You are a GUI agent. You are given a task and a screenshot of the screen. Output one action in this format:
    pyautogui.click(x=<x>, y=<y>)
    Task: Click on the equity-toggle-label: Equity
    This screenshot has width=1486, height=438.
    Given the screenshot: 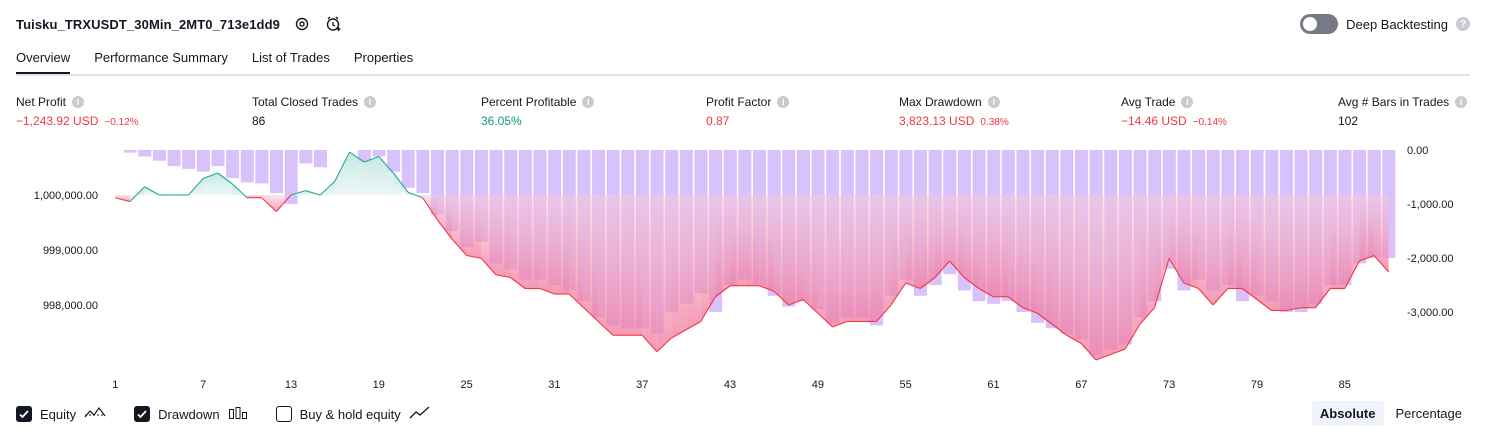 What is the action you would take?
    pyautogui.click(x=58, y=414)
    